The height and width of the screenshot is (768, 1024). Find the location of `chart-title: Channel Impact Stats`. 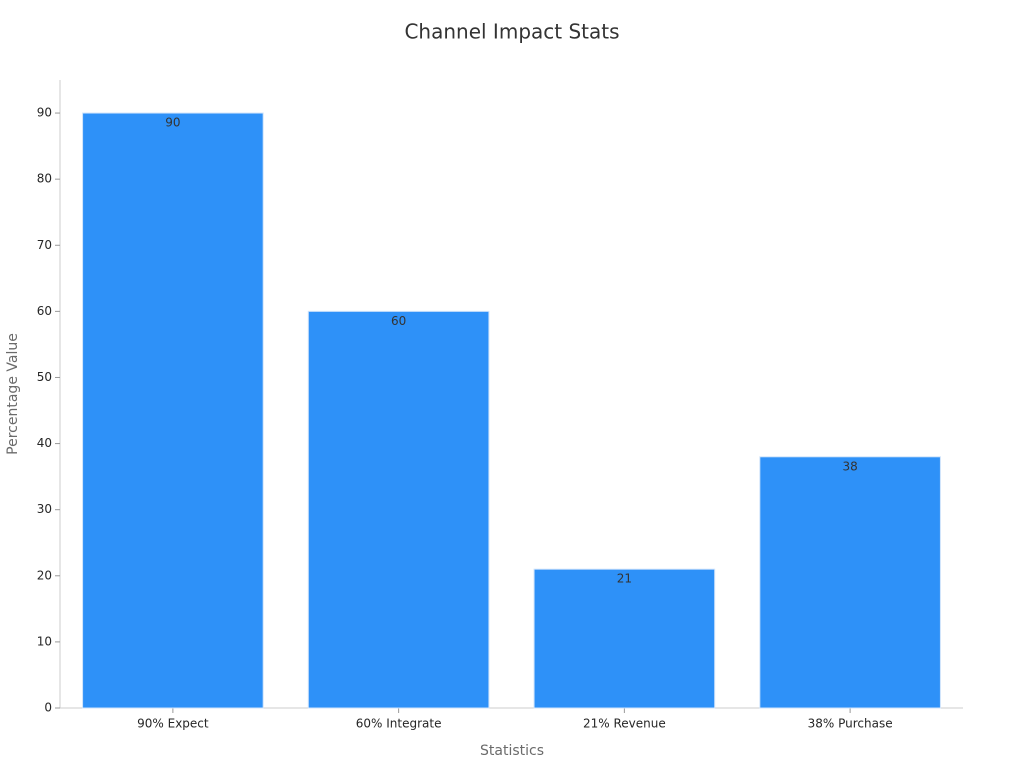

chart-title: Channel Impact Stats is located at coordinates (511, 32).